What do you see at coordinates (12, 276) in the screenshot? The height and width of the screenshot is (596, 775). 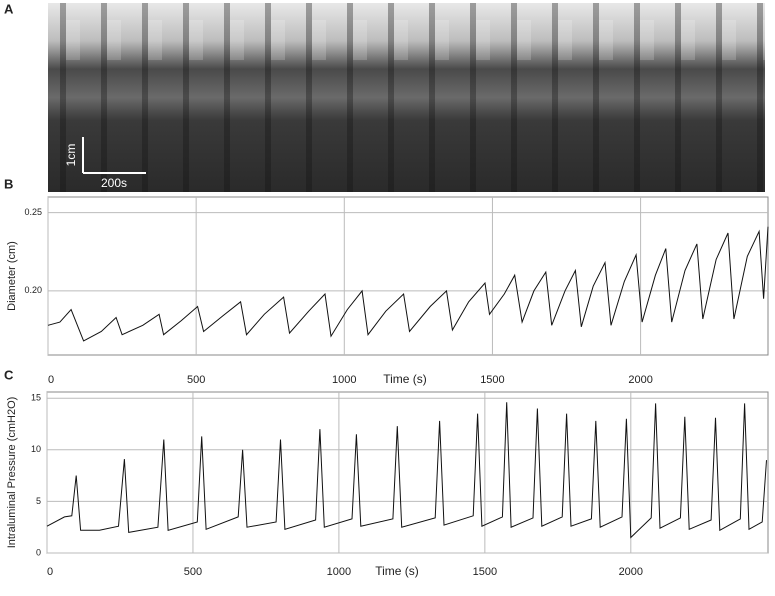 I see `y-axis-label: Diameter (cm)` at bounding box center [12, 276].